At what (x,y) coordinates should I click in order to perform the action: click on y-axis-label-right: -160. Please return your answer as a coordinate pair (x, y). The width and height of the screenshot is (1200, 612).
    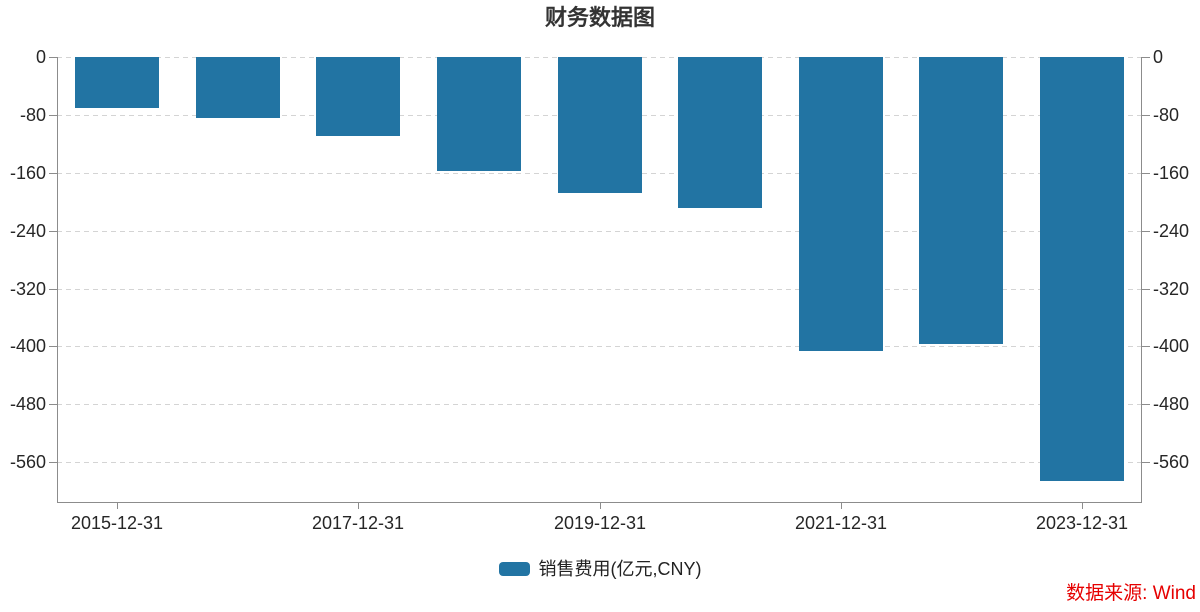
    Looking at the image, I should click on (1171, 173).